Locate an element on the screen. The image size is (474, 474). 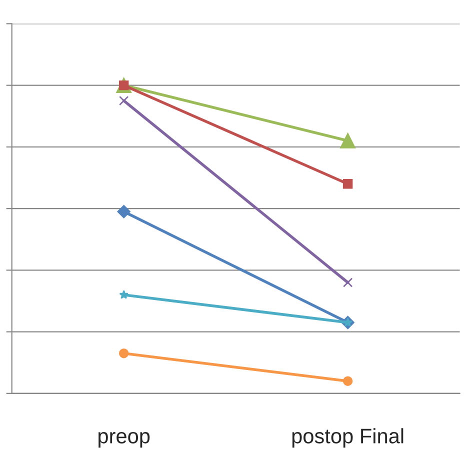
x-tick-label: postop Final is located at coordinates (348, 438).